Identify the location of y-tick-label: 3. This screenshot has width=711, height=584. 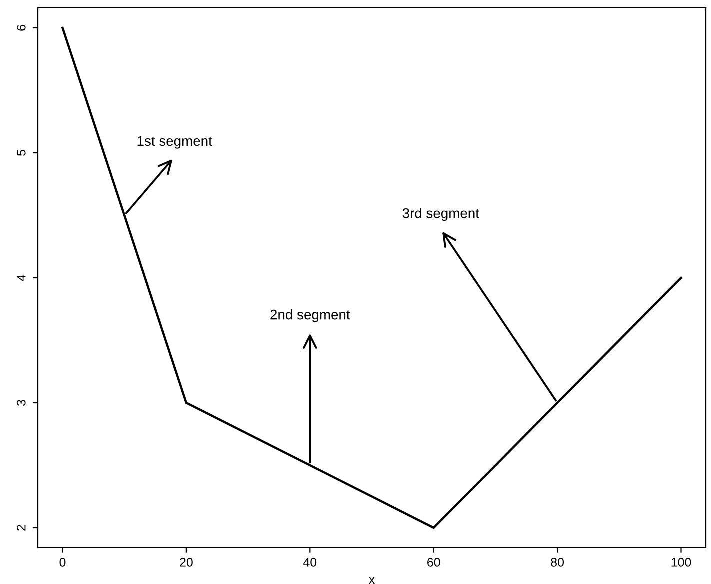
(21, 403).